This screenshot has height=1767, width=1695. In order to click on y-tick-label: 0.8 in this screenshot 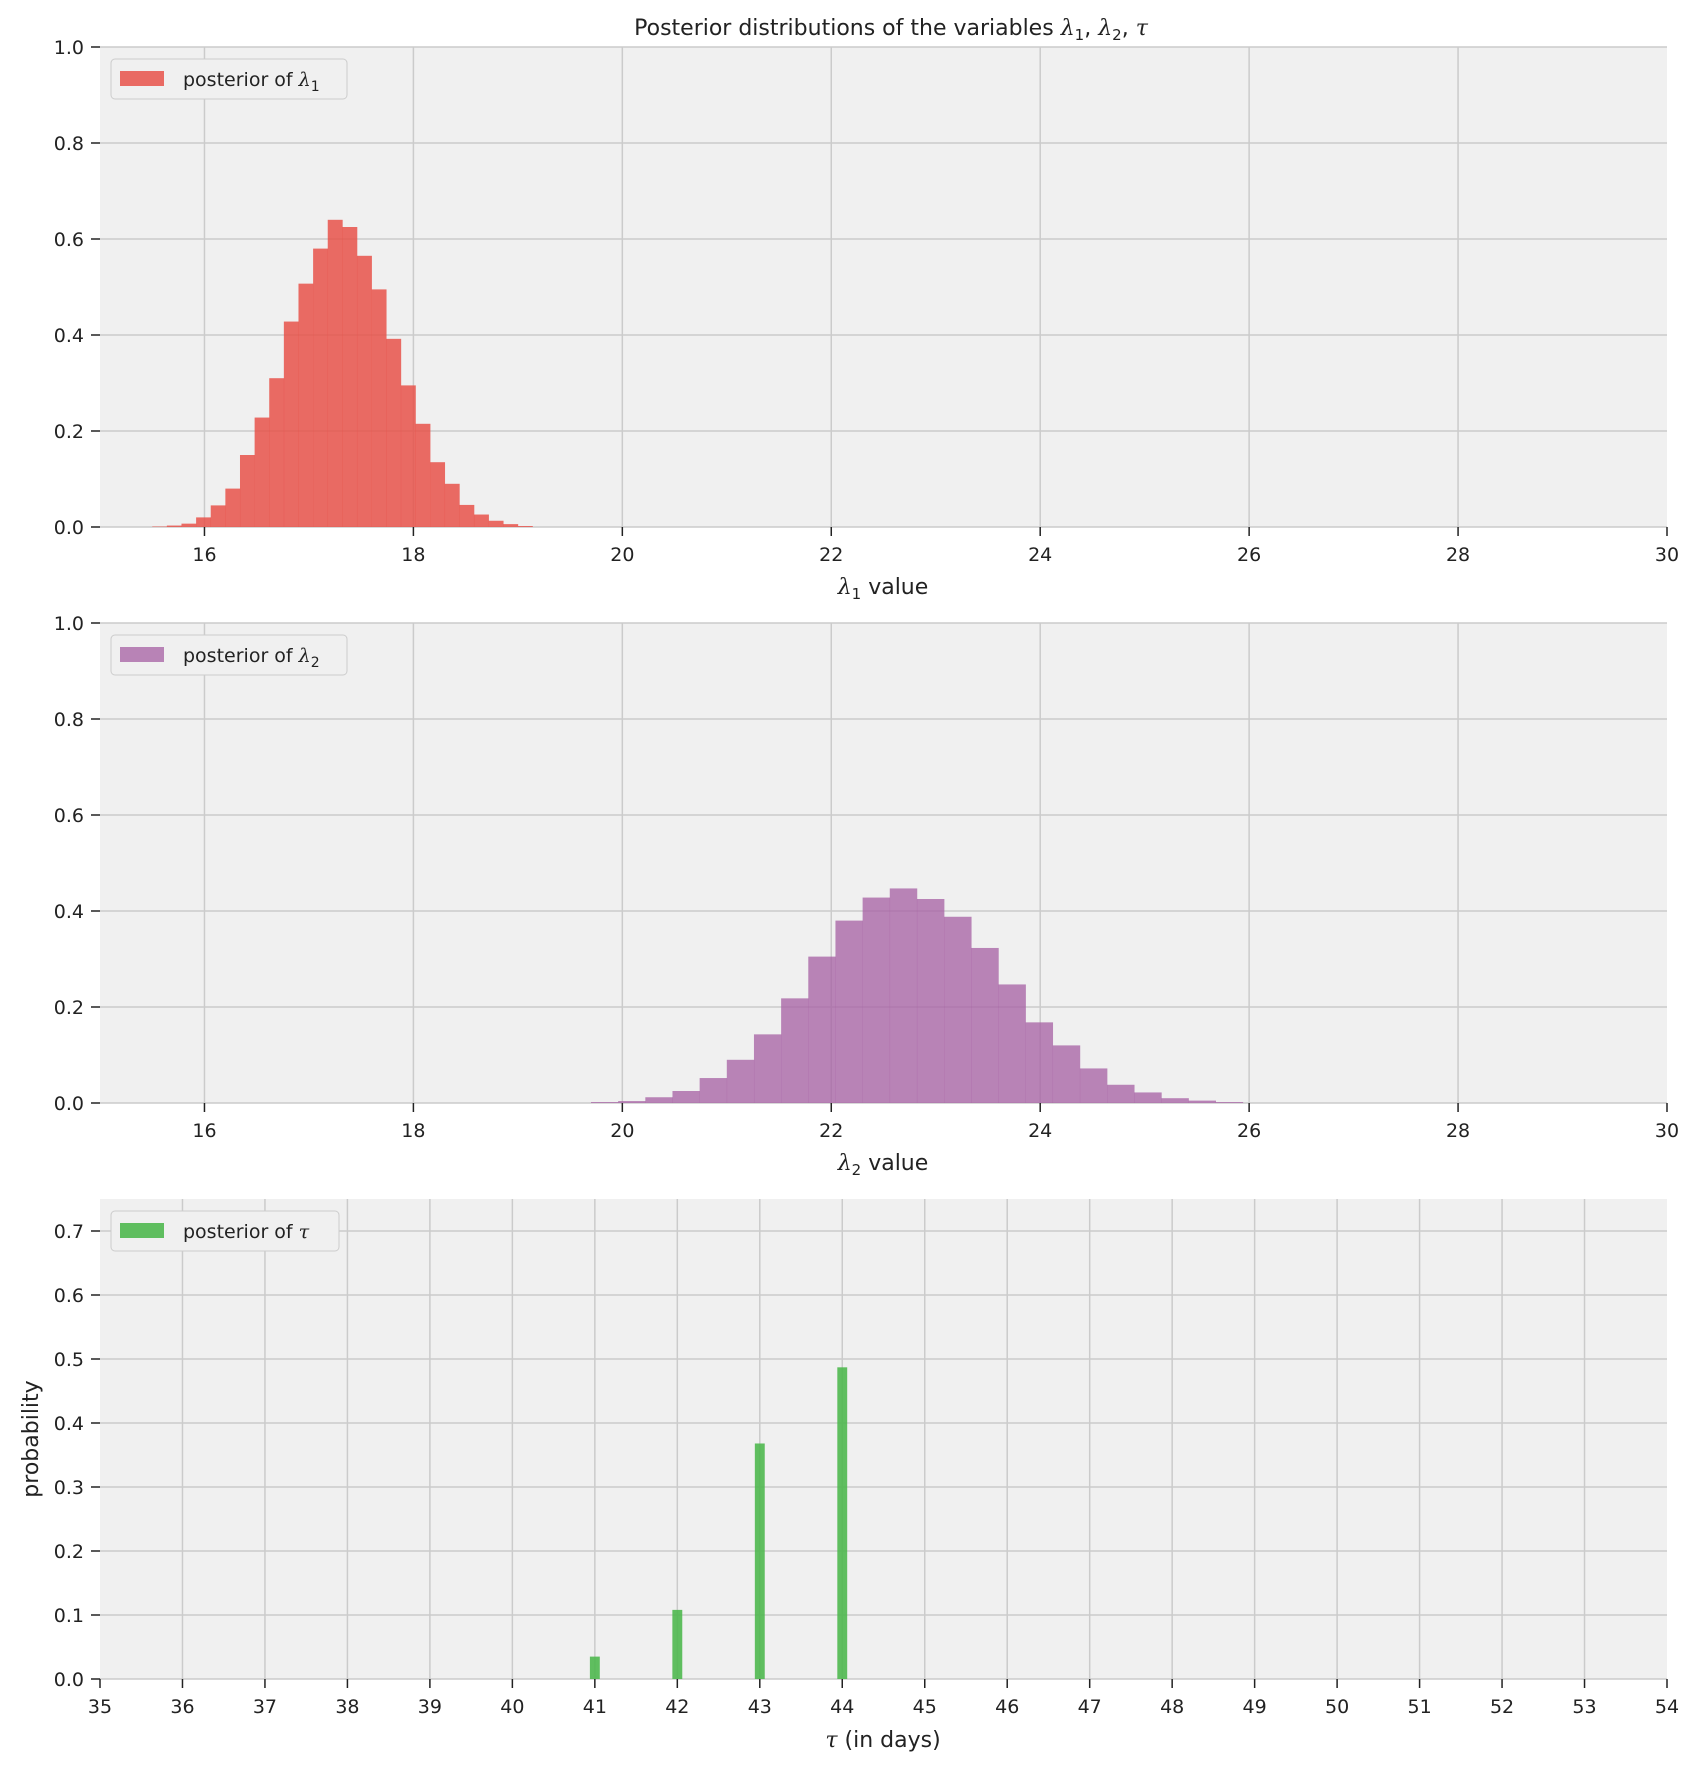, I will do `click(69, 720)`.